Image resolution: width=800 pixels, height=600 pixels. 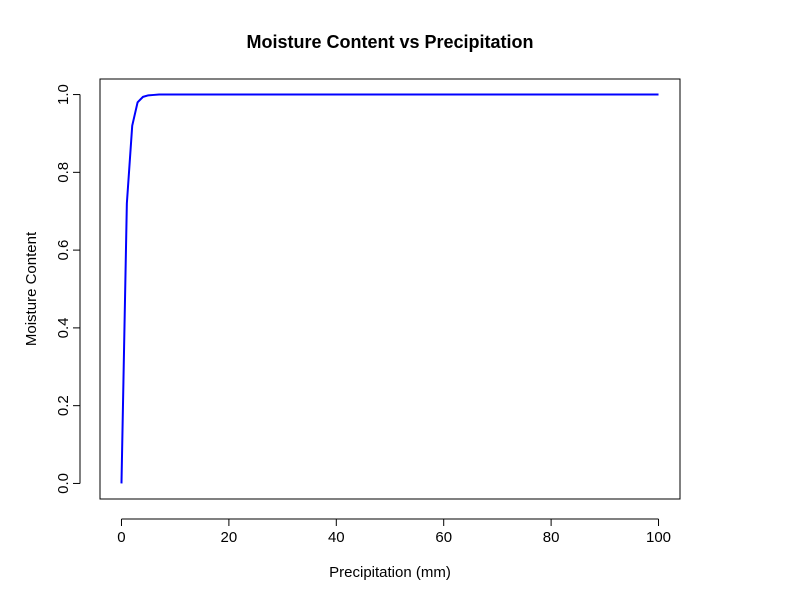 I want to click on x-axis: 0 20 40 60 80 100, so click(x=394, y=532).